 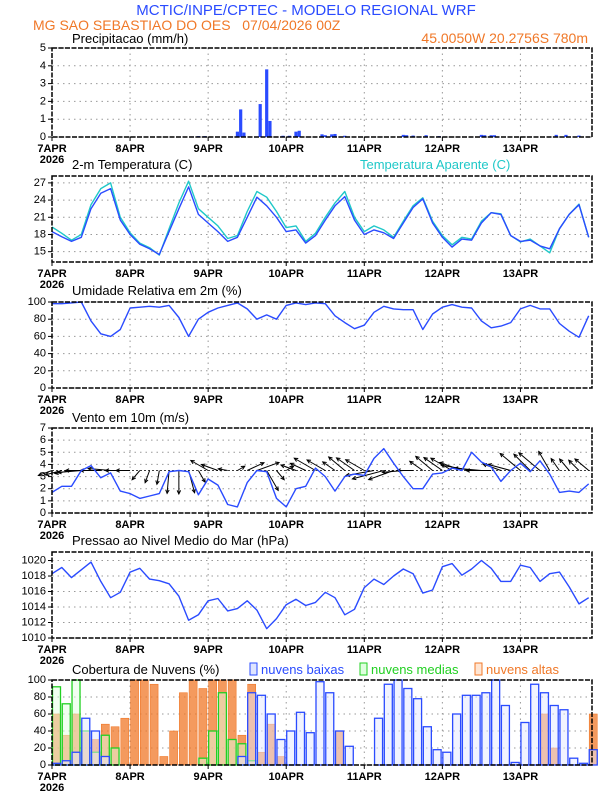 What do you see at coordinates (521, 149) in the screenshot?
I see `precip-xtick-label: 13APR` at bounding box center [521, 149].